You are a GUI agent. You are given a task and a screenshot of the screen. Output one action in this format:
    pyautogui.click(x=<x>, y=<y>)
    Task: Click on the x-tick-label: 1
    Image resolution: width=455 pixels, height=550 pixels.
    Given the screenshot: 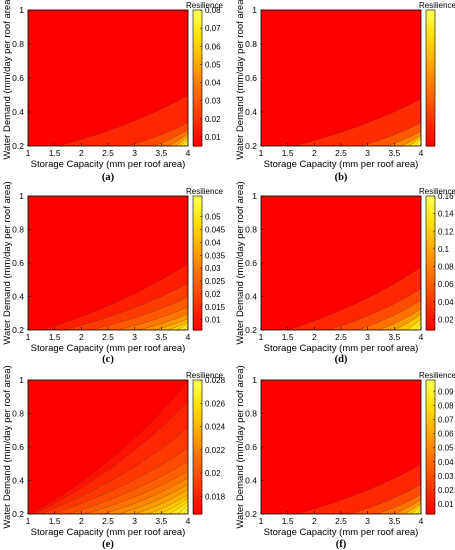 What is the action you would take?
    pyautogui.click(x=28, y=337)
    